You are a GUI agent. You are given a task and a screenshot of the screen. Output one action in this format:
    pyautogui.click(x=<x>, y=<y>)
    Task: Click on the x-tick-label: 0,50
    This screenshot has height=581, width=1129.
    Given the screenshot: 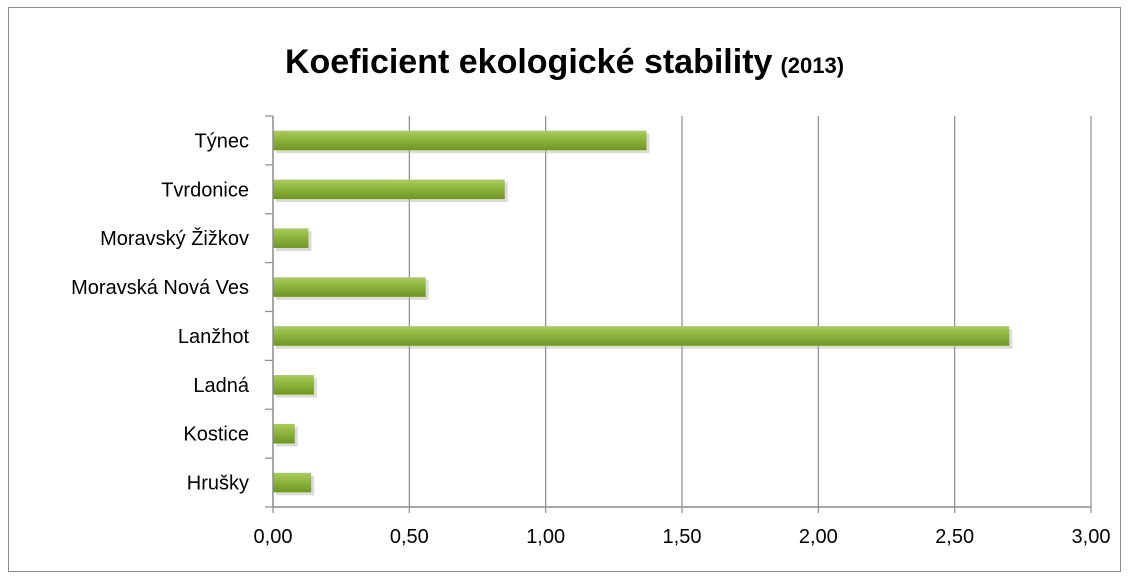 What is the action you would take?
    pyautogui.click(x=409, y=537)
    